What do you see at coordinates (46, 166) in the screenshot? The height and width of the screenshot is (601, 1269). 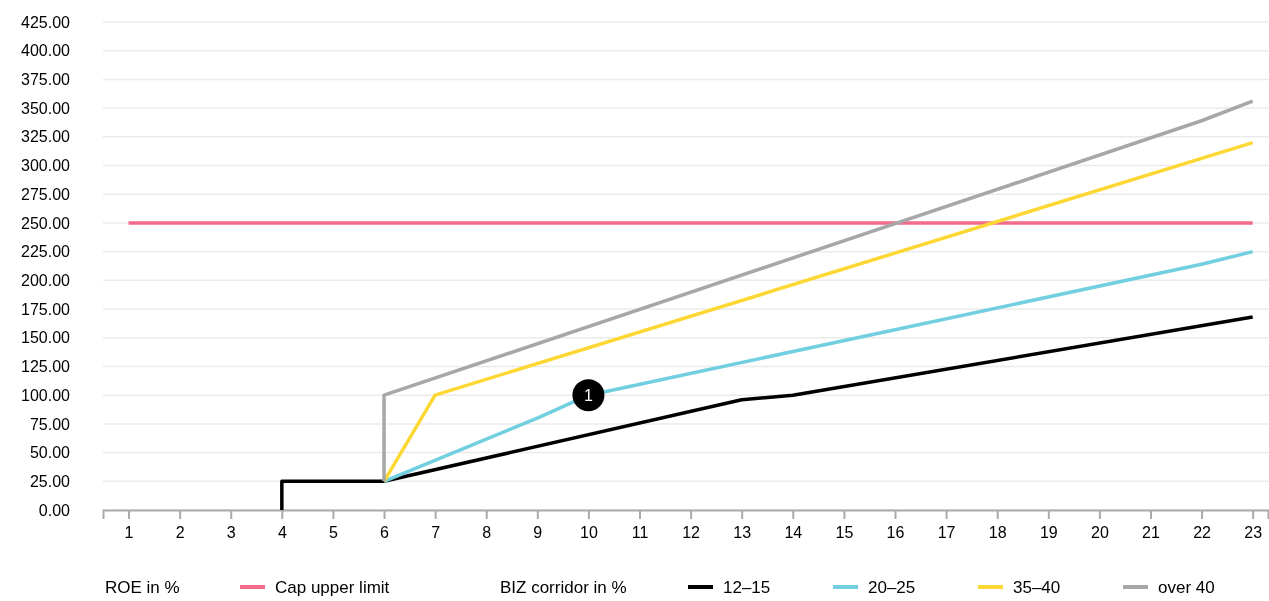 I see `y-tick-label: 300.00` at bounding box center [46, 166].